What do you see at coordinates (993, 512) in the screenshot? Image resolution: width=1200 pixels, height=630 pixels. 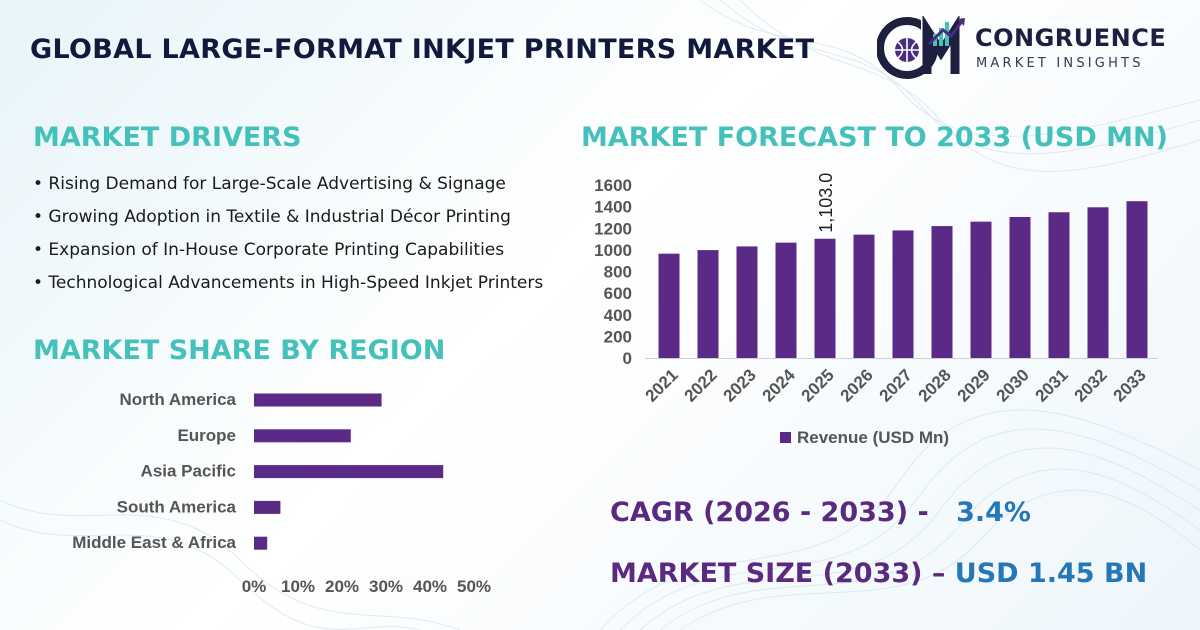 I see `cagr-value: 3.4%` at bounding box center [993, 512].